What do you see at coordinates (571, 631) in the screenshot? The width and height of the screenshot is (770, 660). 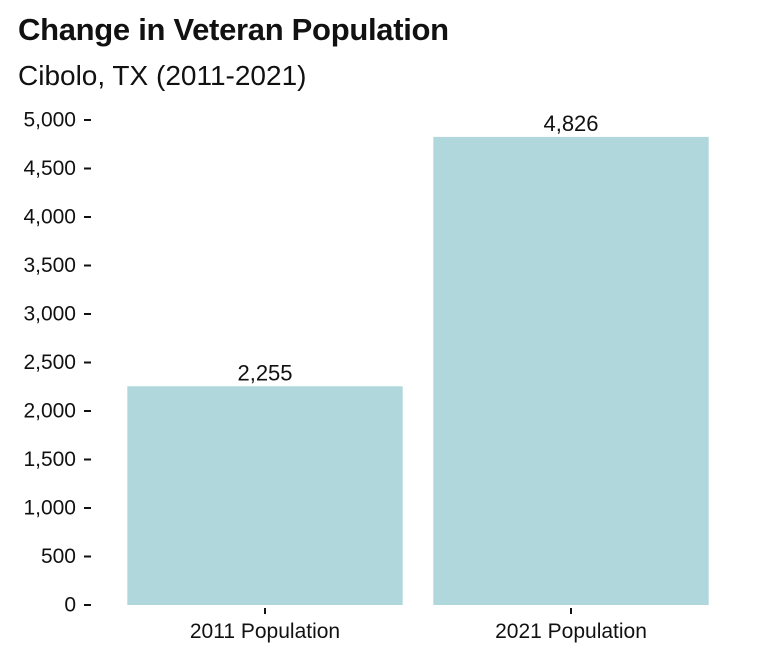 I see `x-category-label: 2021 Population` at bounding box center [571, 631].